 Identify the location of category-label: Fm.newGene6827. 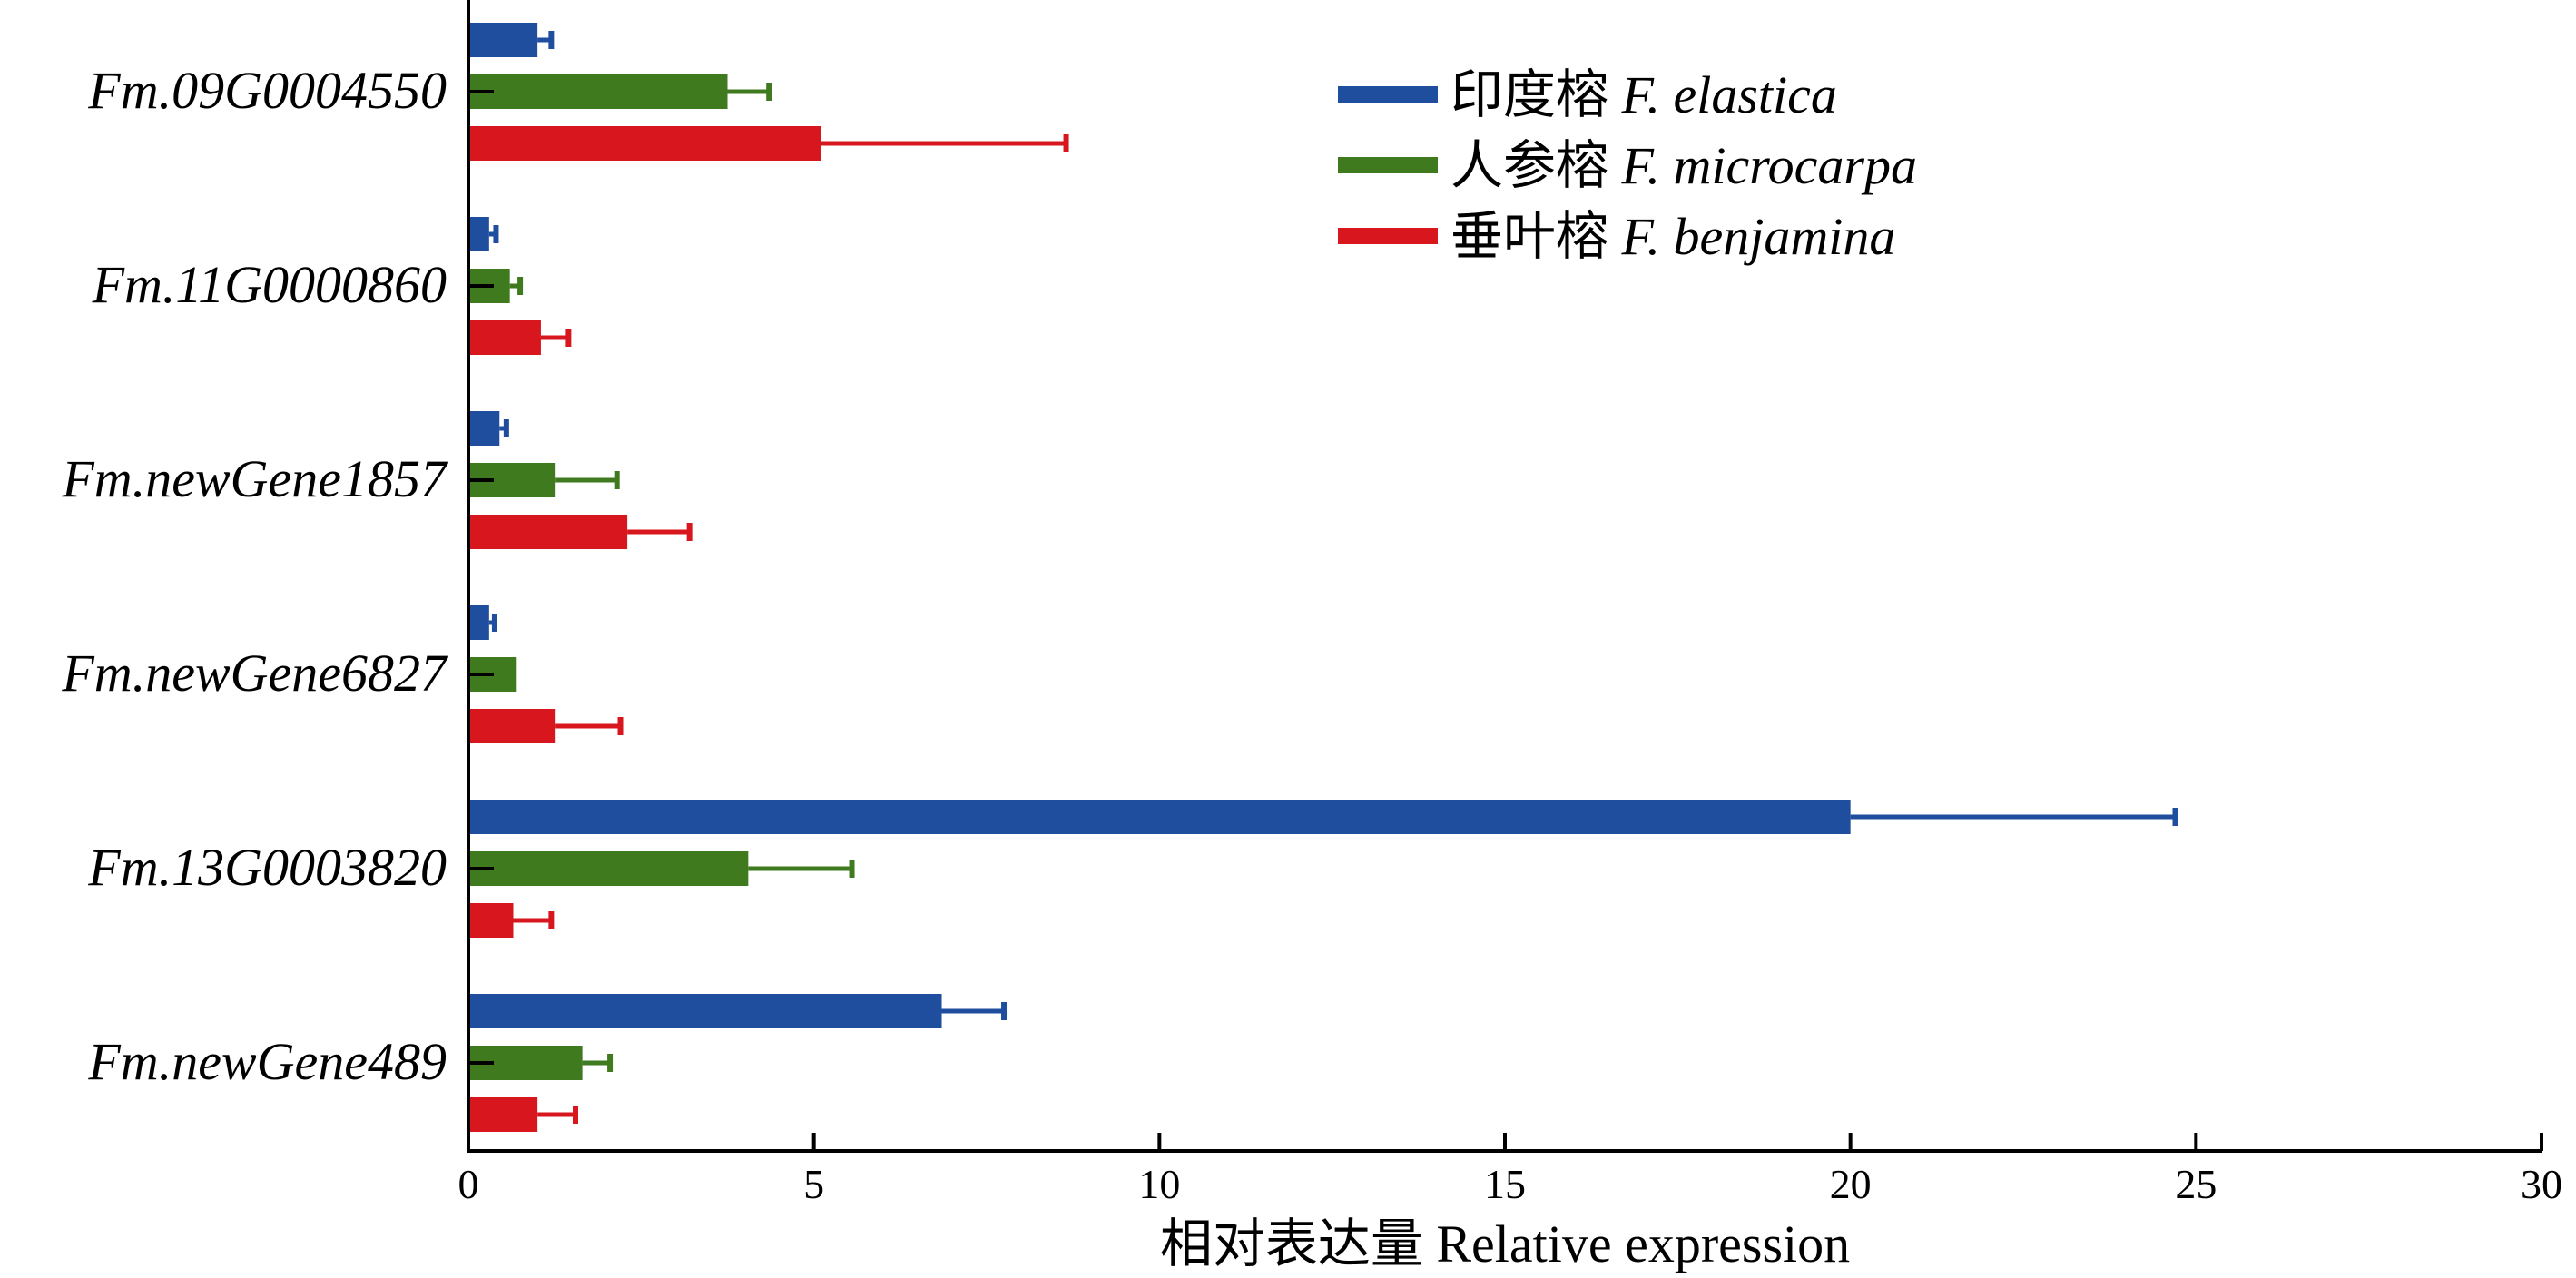
(254, 673).